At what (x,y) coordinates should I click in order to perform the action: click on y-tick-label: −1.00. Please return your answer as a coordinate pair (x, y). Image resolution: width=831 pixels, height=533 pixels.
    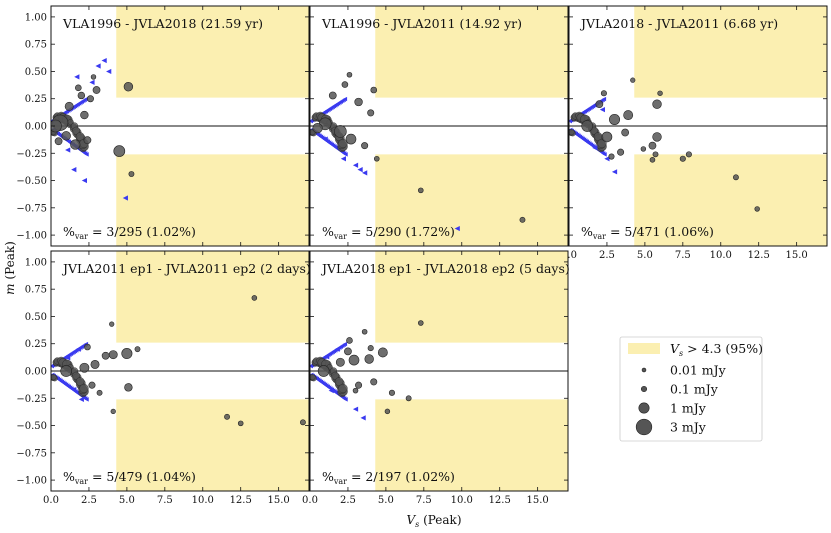
    Looking at the image, I should click on (31, 236).